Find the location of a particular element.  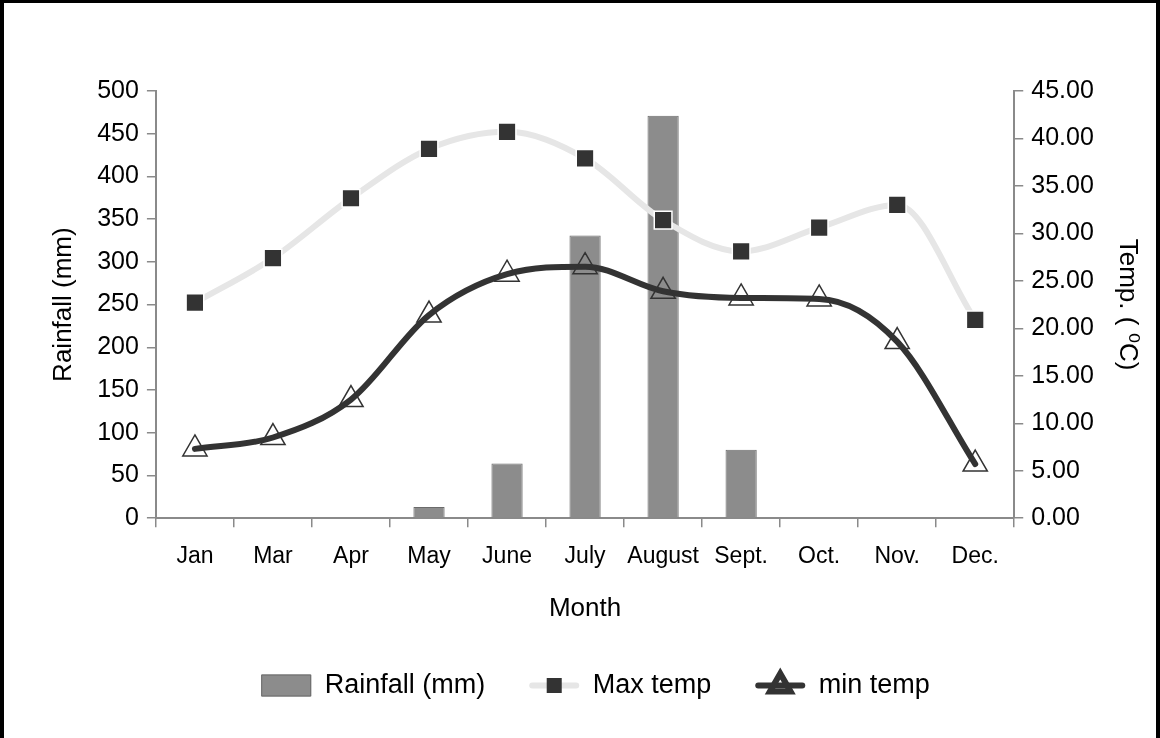

x-tick-label: July is located at coordinates (585, 555).